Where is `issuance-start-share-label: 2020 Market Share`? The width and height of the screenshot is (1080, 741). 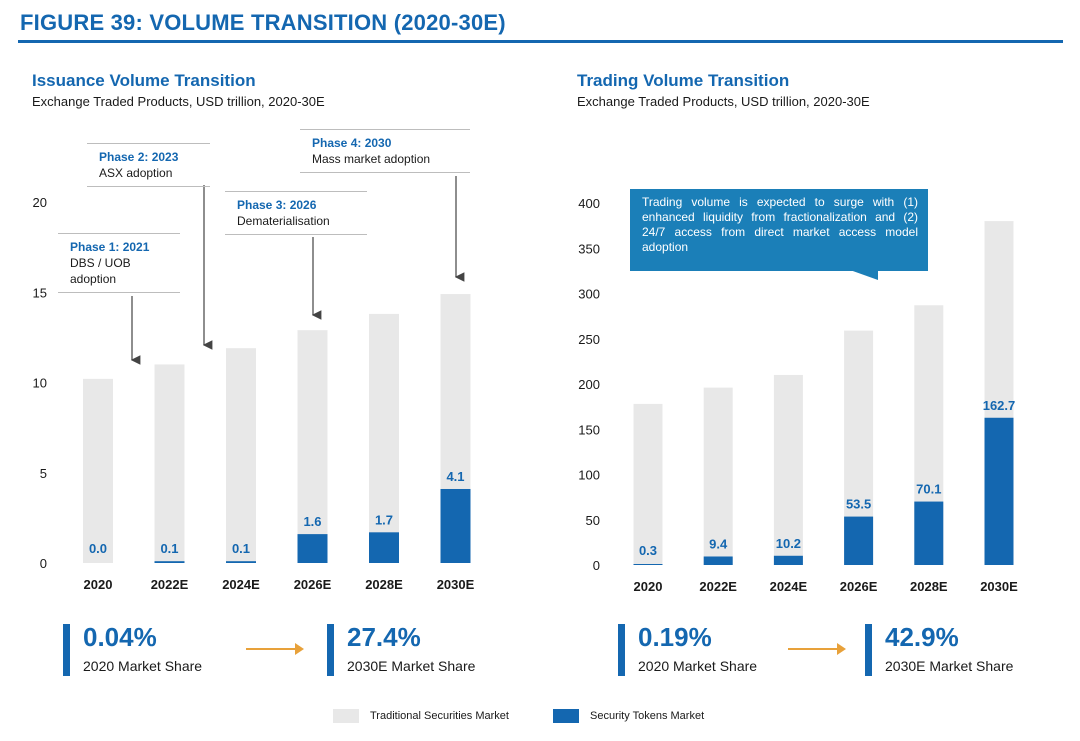 issuance-start-share-label: 2020 Market Share is located at coordinates (143, 666).